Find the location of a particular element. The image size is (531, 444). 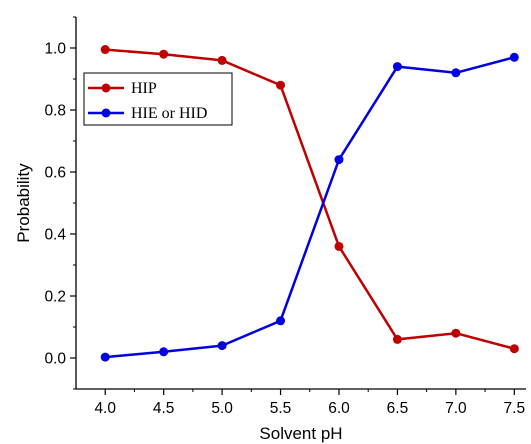

x-tick-label: 6.5 is located at coordinates (398, 408).